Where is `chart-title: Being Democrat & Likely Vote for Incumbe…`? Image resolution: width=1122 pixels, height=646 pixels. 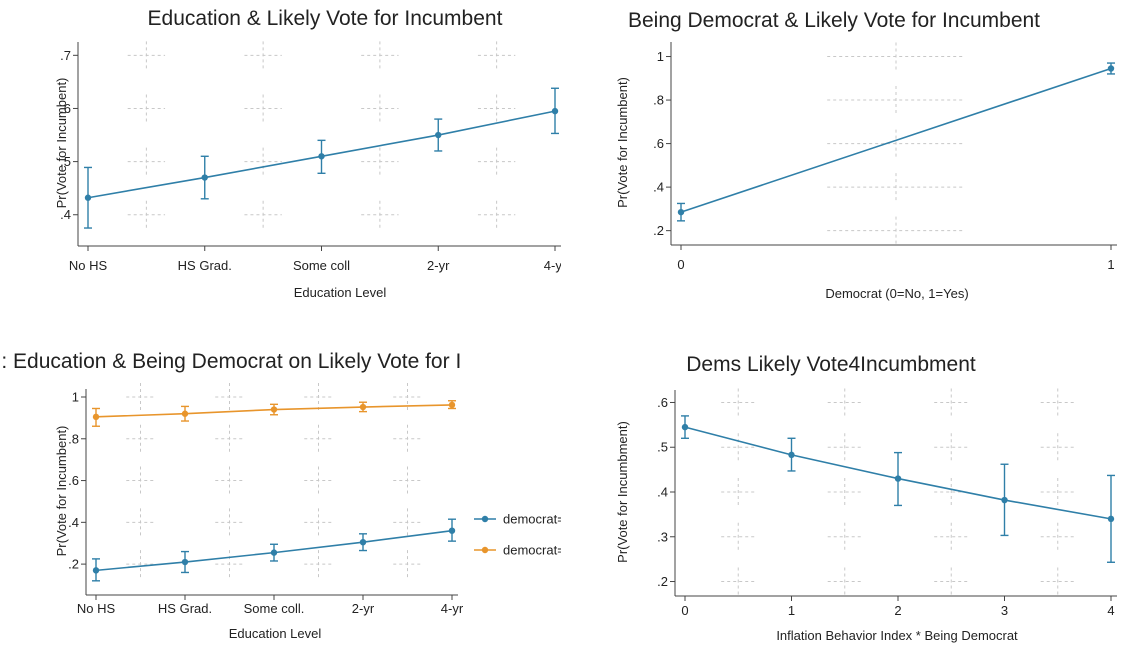
chart-title: Being Democrat & Likely Vote for Incumbe… is located at coordinates (834, 20).